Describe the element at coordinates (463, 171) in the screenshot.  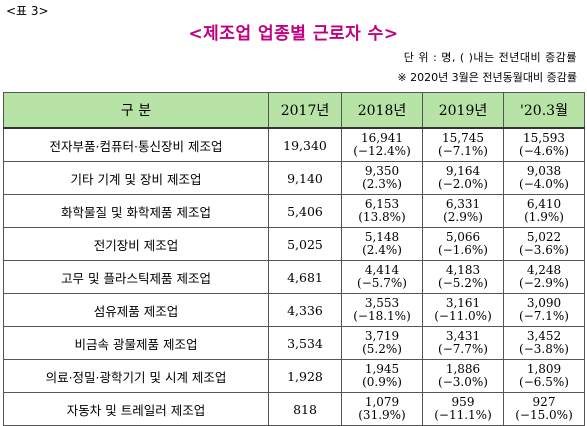
I see `count-y2019: 9,164` at that location.